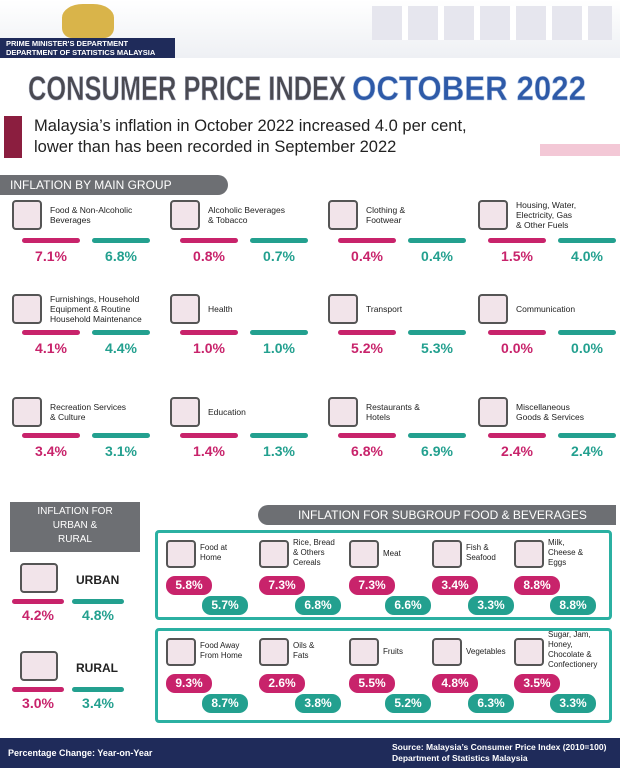 The height and width of the screenshot is (768, 620). What do you see at coordinates (573, 605) in the screenshot?
I see `value-previous: 8.8%` at bounding box center [573, 605].